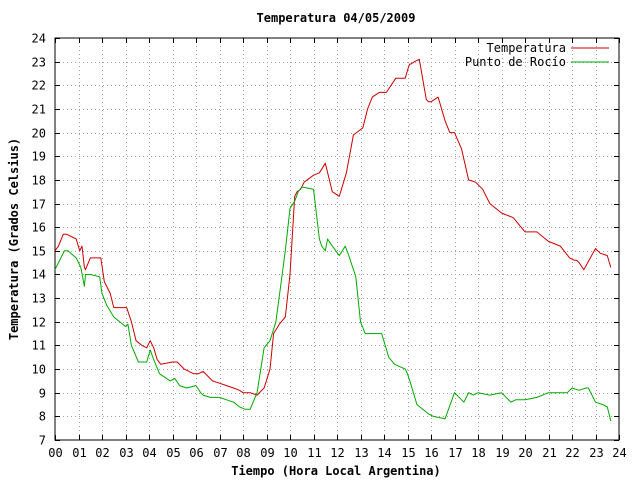 Image resolution: width=640 pixels, height=480 pixels. Describe the element at coordinates (126, 453) in the screenshot. I see `x-tick-label: 03` at that location.